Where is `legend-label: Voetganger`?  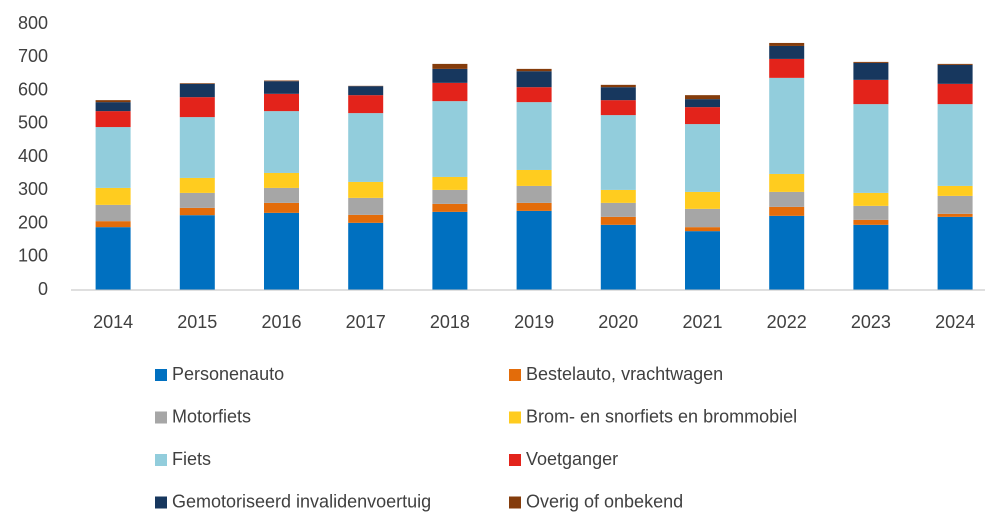
legend-label: Voetganger is located at coordinates (572, 459).